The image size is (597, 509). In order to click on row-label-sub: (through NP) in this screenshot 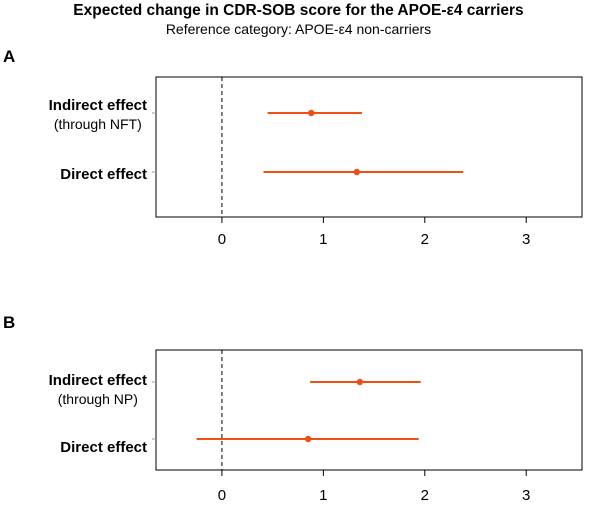, I will do `click(97, 399)`.